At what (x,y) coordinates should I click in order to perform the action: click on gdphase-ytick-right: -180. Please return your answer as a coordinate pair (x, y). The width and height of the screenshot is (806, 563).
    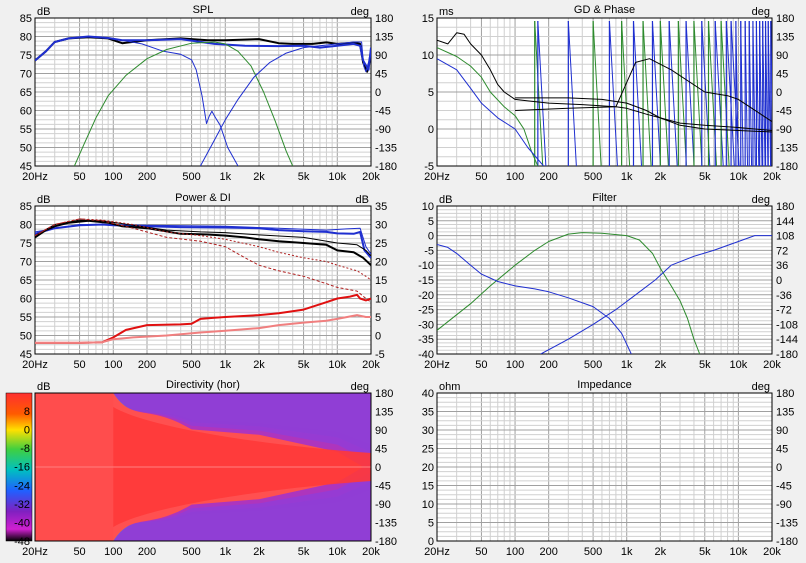
    Looking at the image, I should click on (787, 167).